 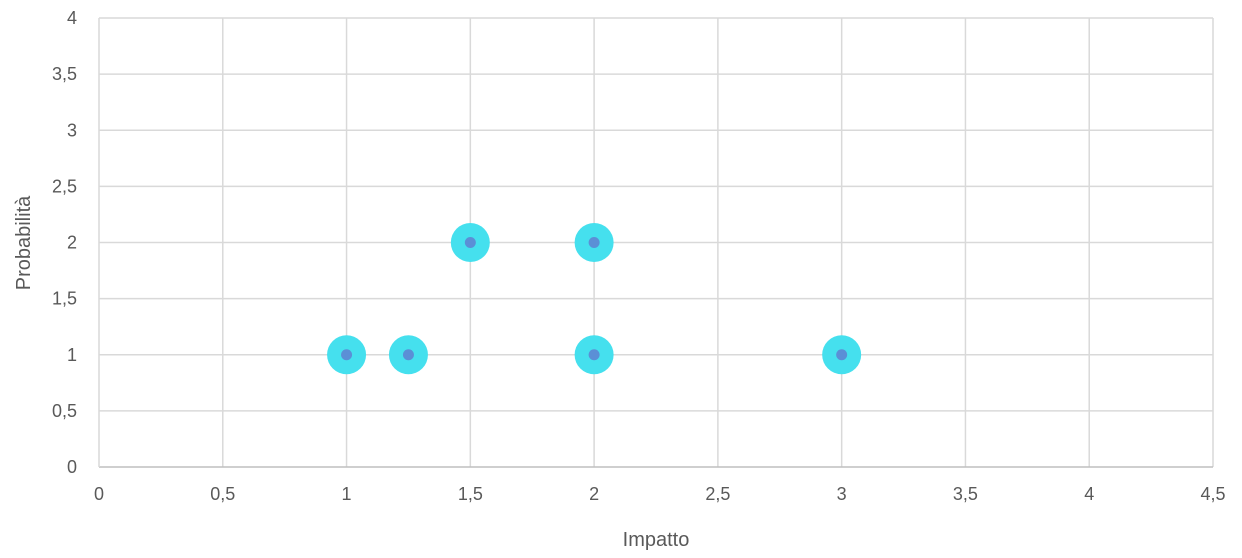 What do you see at coordinates (72, 355) in the screenshot?
I see `y-tick-label: 1` at bounding box center [72, 355].